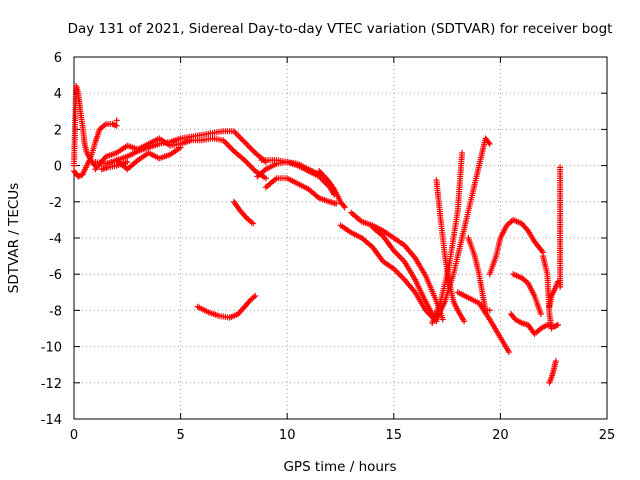 The image size is (640, 480). I want to click on y-axis-label: SDTVAR / TECUs, so click(14, 238).